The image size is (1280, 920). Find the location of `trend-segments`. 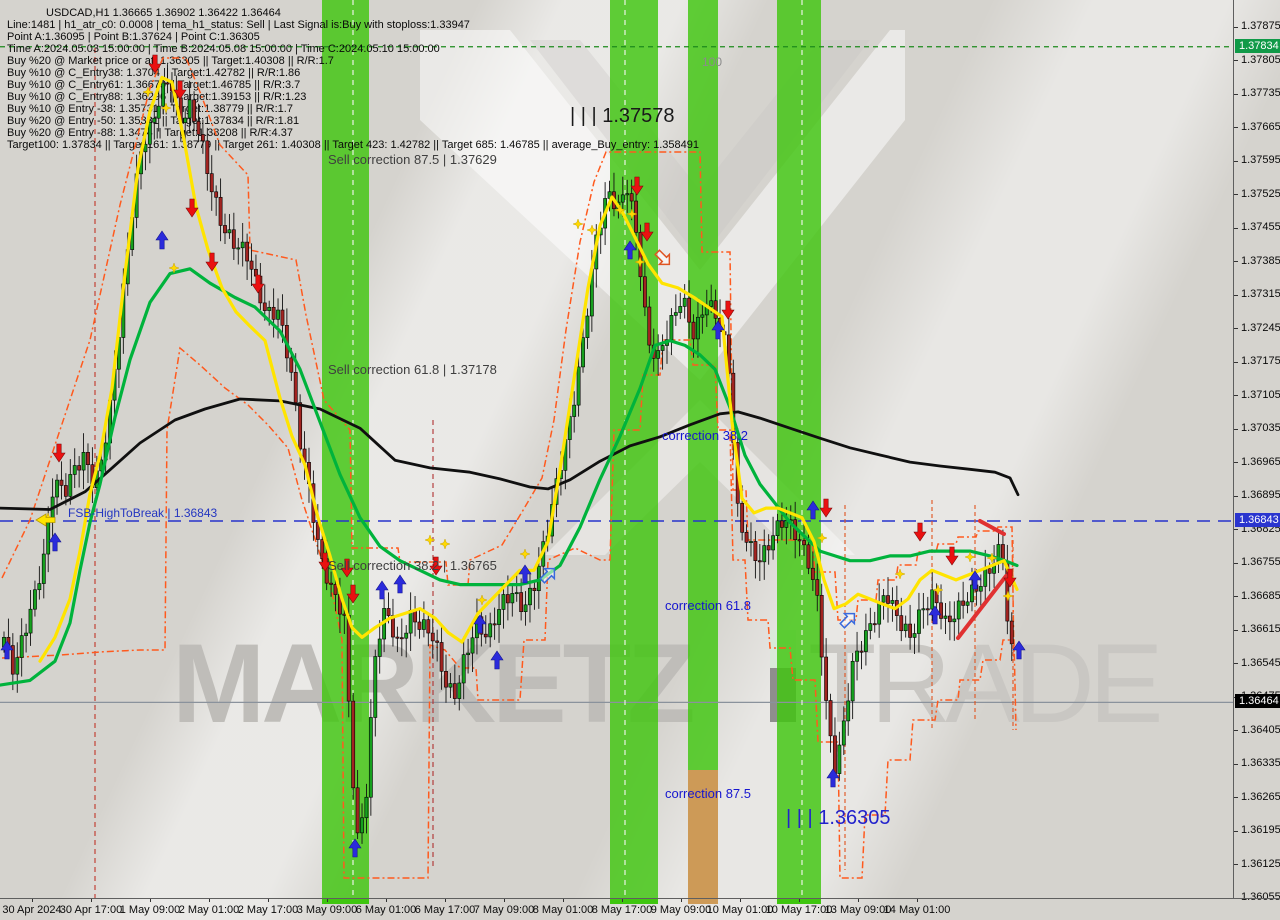

trend-segments is located at coordinates (982, 579).